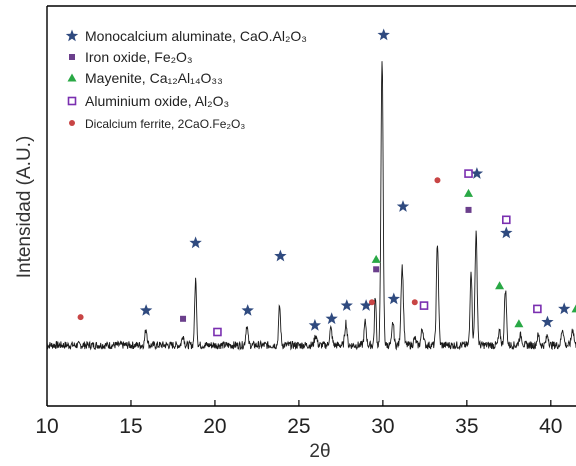 The image size is (576, 466). I want to click on x-tick-label: 40, so click(550, 426).